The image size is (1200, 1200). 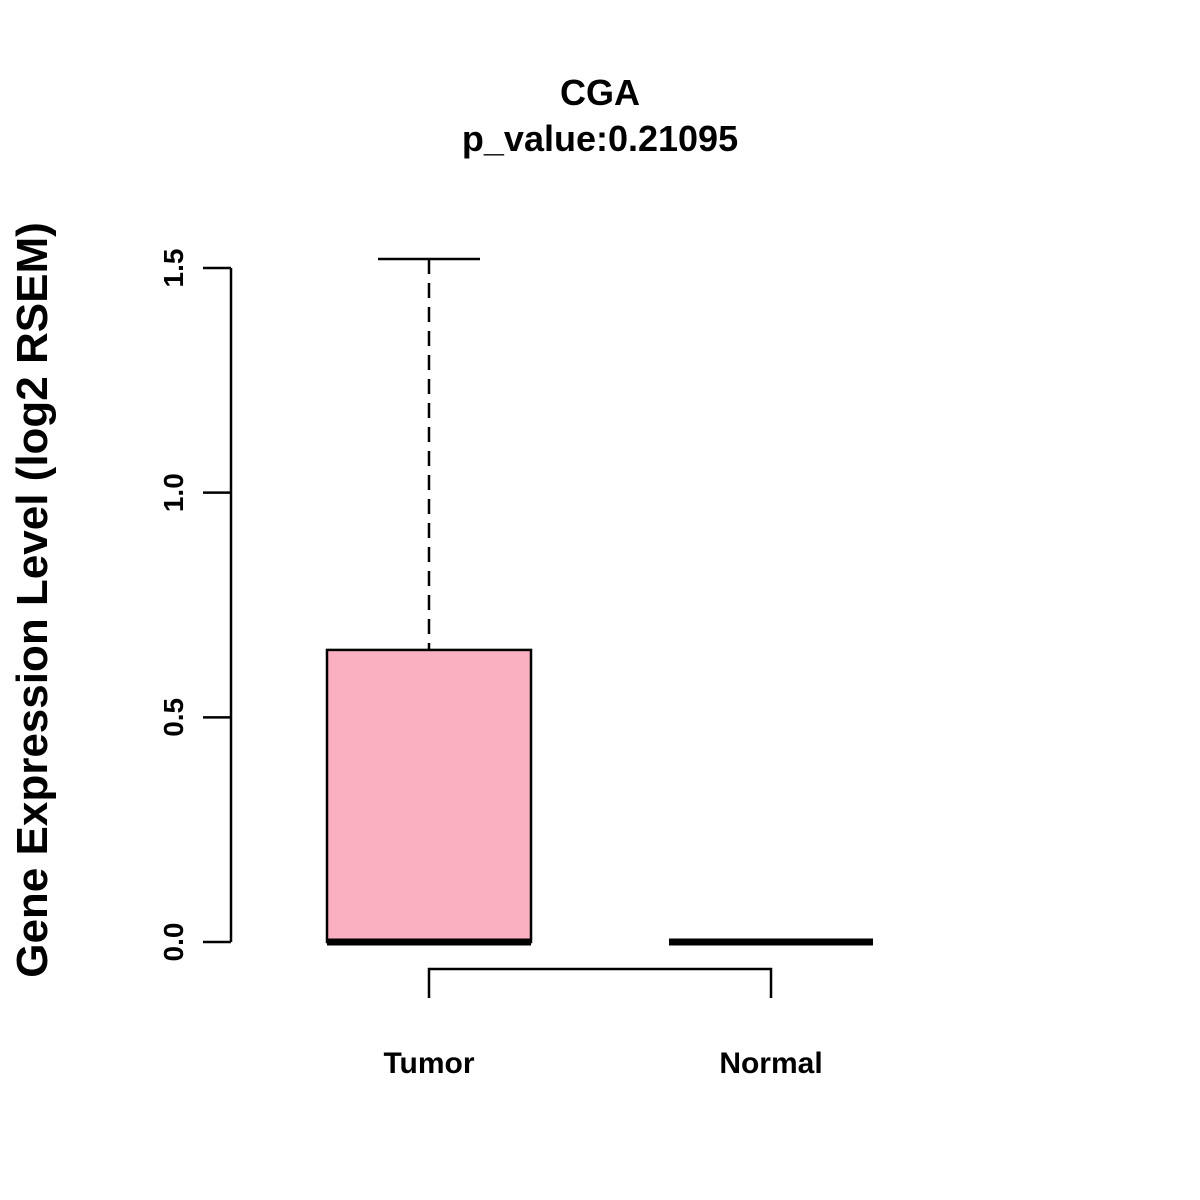 I want to click on y-tick-label-0: 0.0, so click(x=173, y=942).